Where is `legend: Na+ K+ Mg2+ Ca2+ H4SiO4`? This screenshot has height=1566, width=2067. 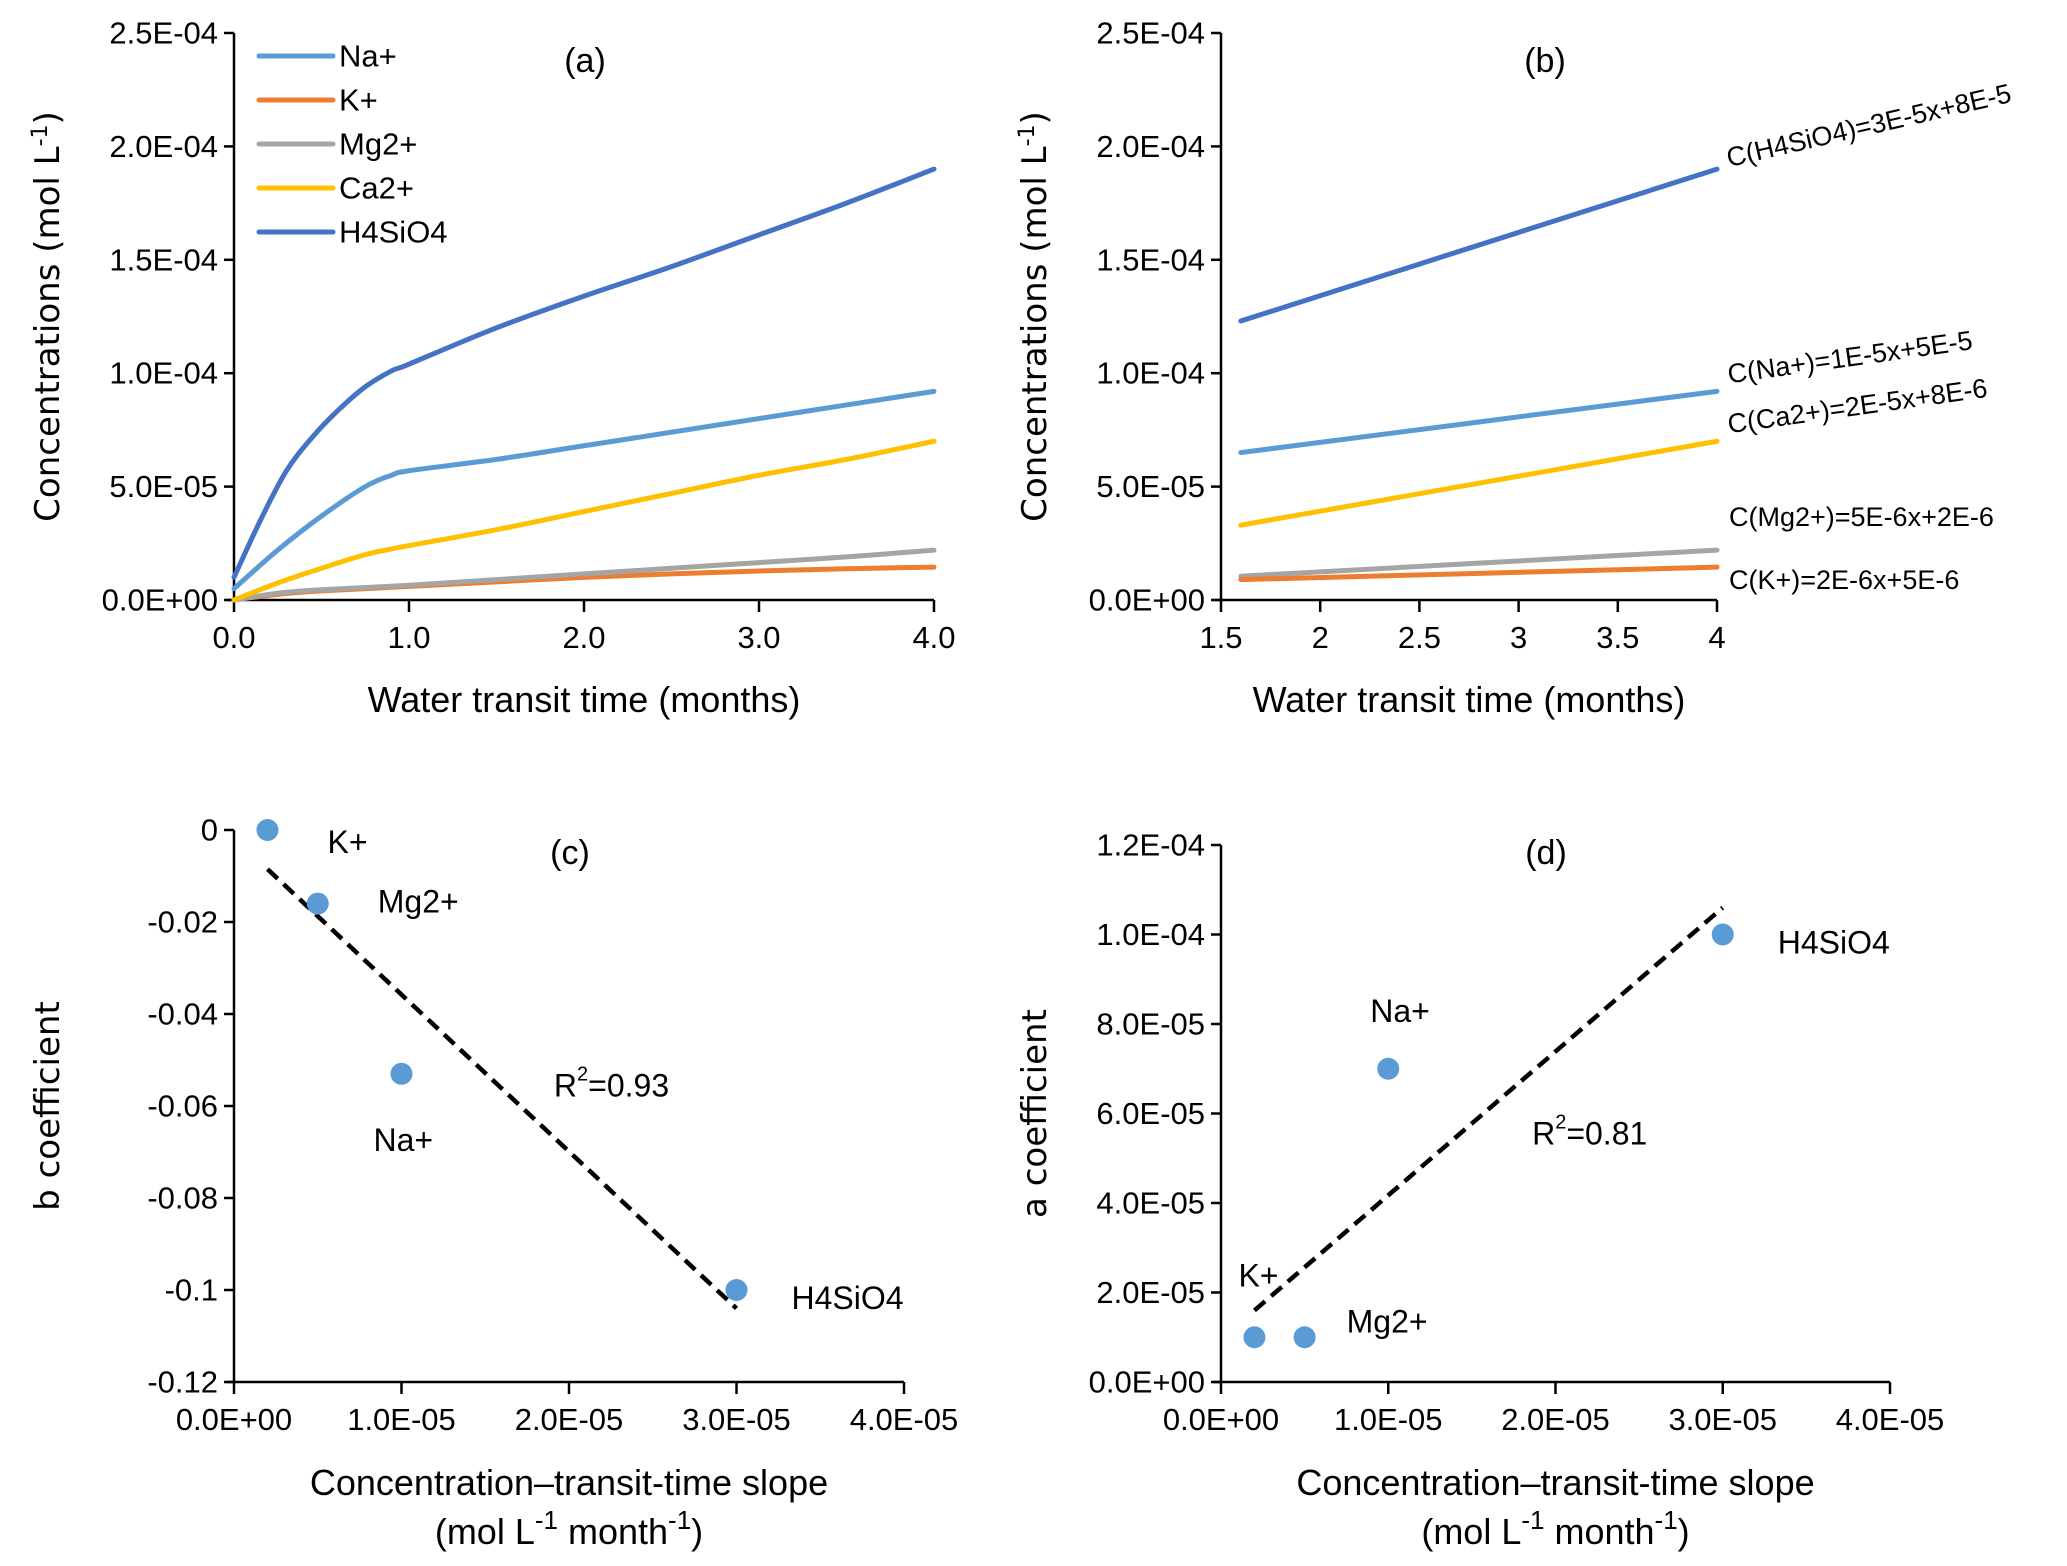
legend: Na+ K+ Mg2+ Ca2+ H4SiO4 is located at coordinates (352, 144).